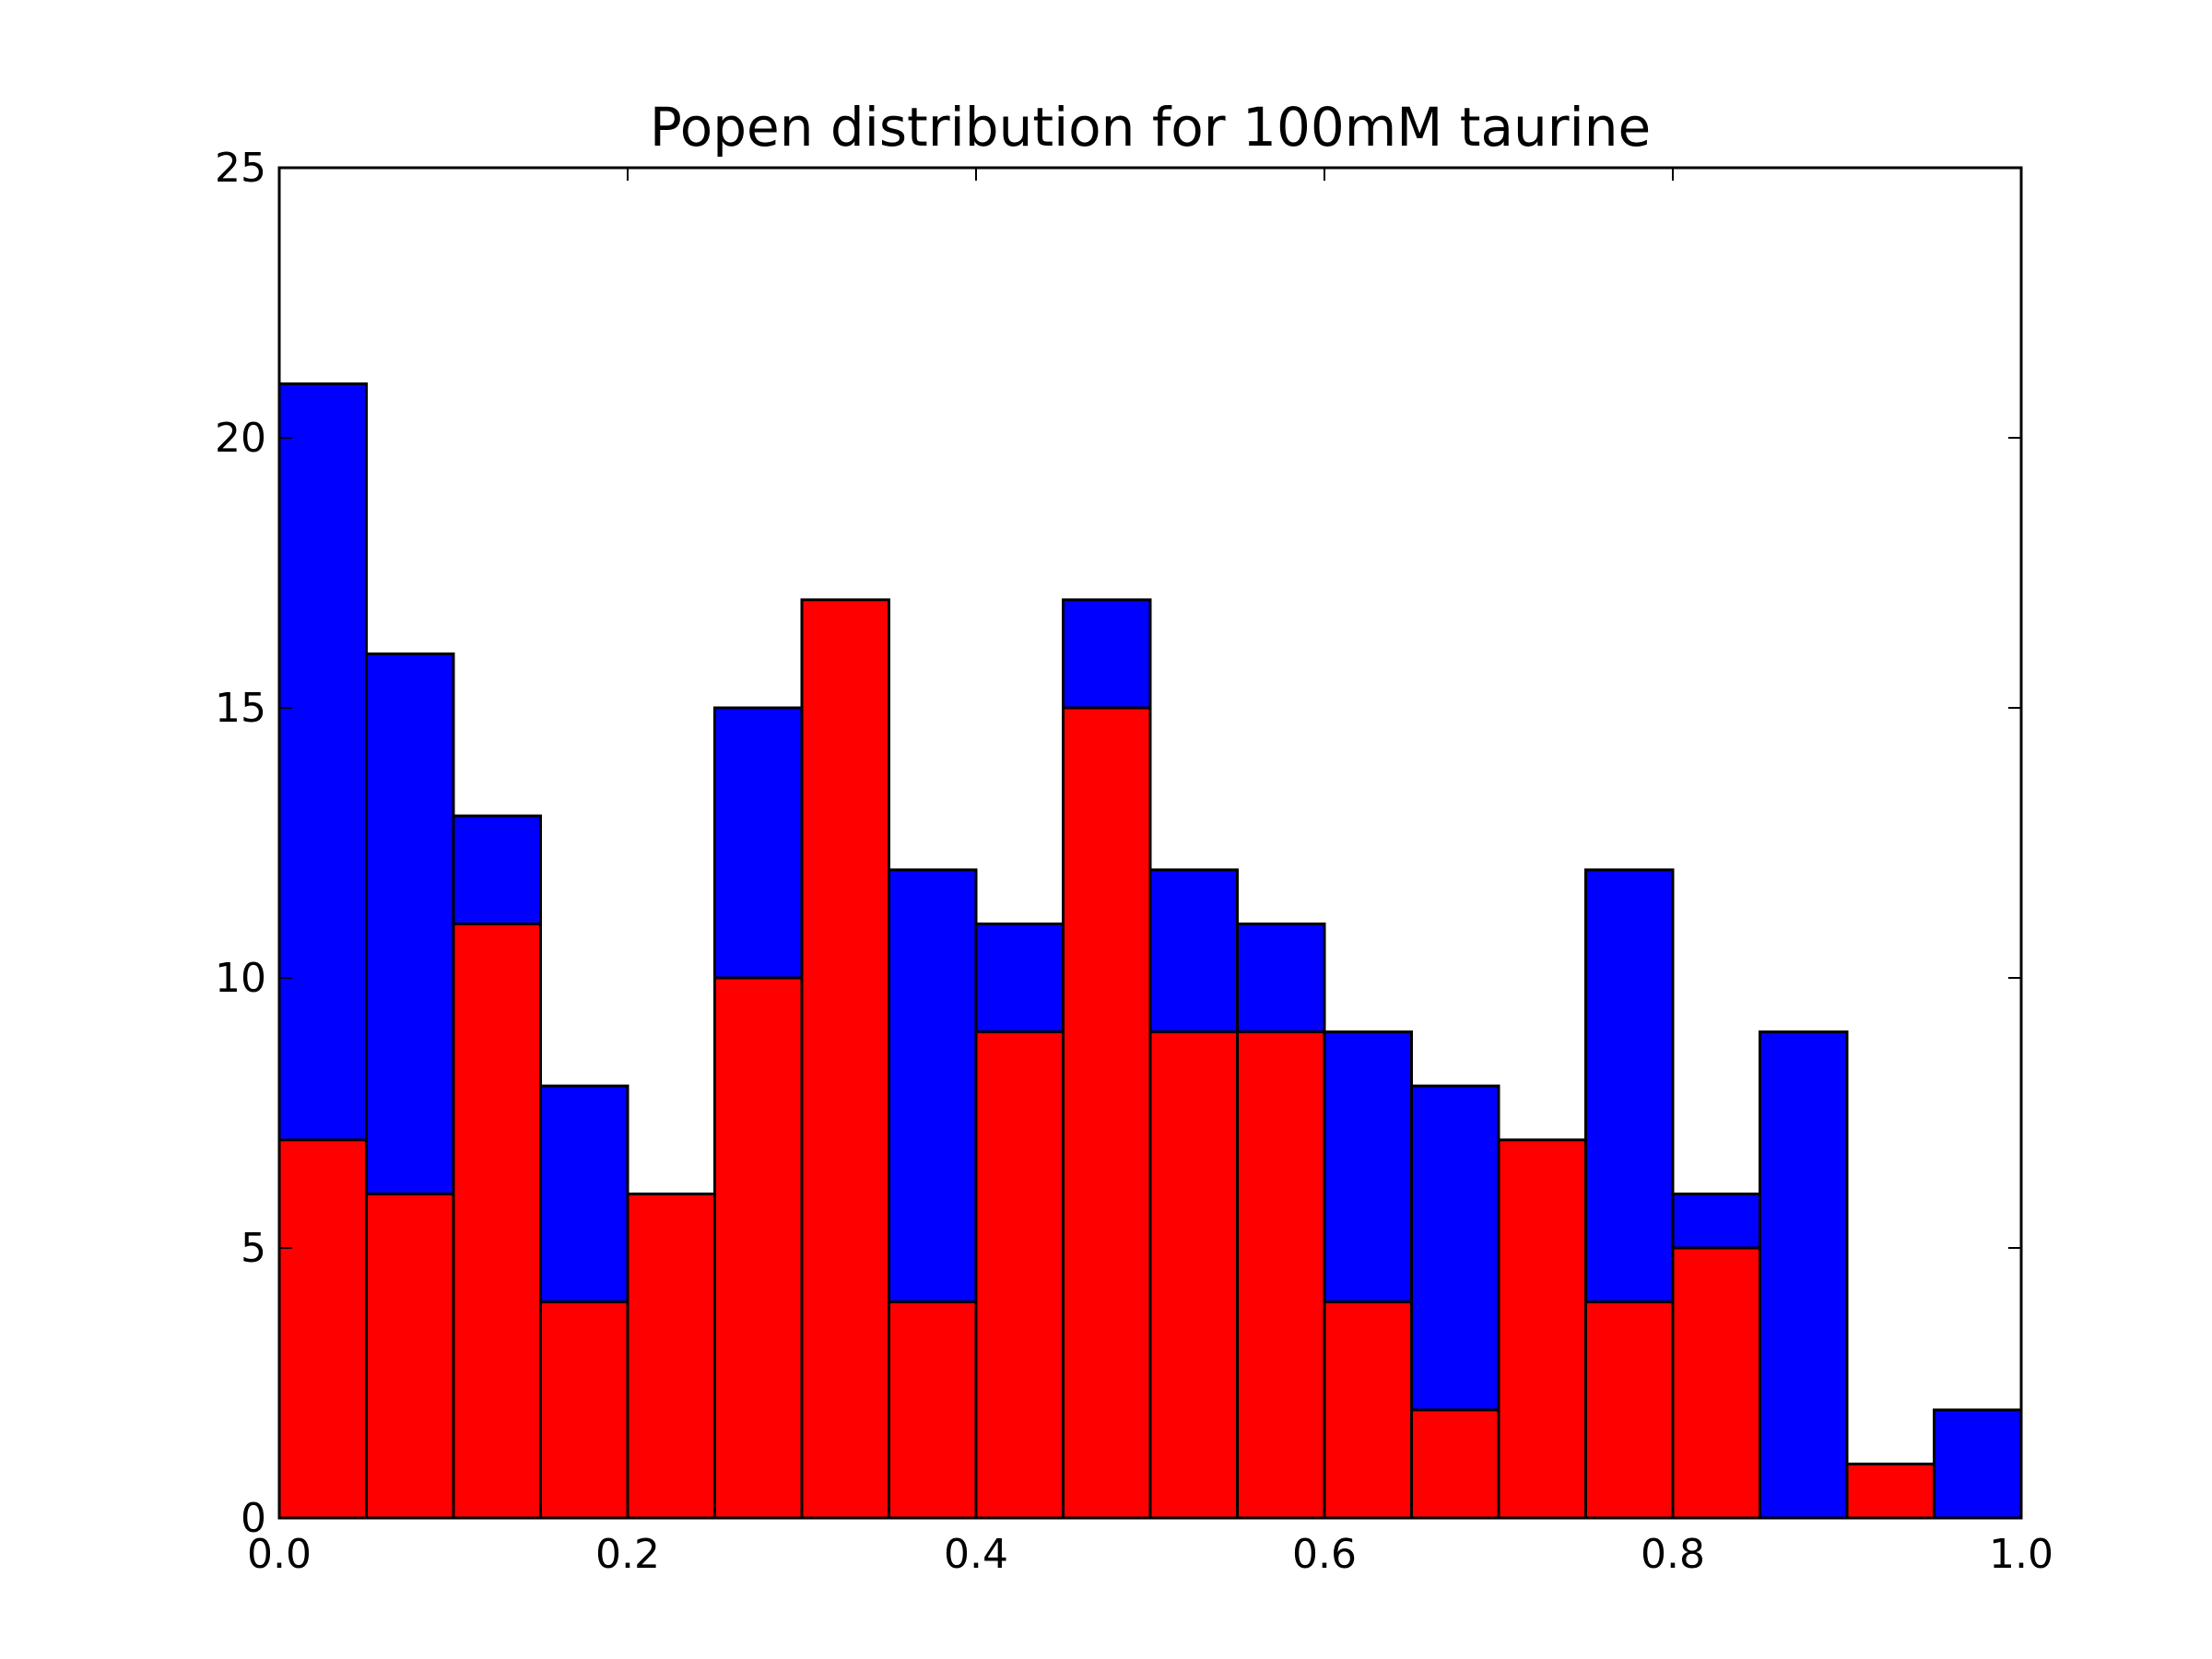 This screenshot has height=1659, width=2212. What do you see at coordinates (584, 1410) in the screenshot?
I see `bar-series2-bin4` at bounding box center [584, 1410].